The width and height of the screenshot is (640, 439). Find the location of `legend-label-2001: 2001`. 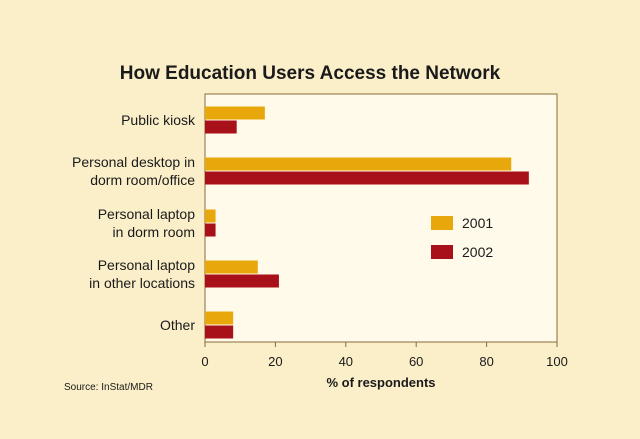

legend-label-2001: 2001 is located at coordinates (477, 223).